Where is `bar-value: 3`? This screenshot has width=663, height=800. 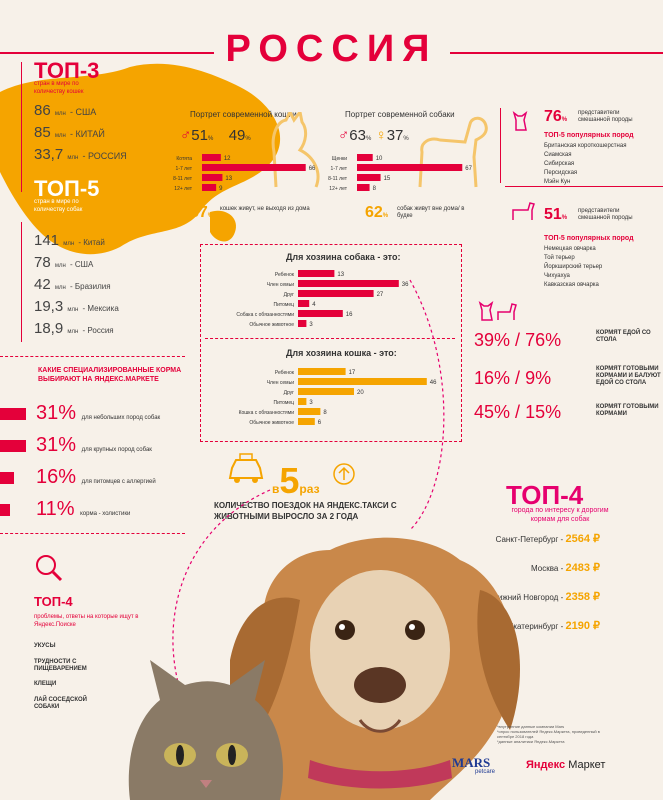
bar-value: 3 is located at coordinates (311, 403).